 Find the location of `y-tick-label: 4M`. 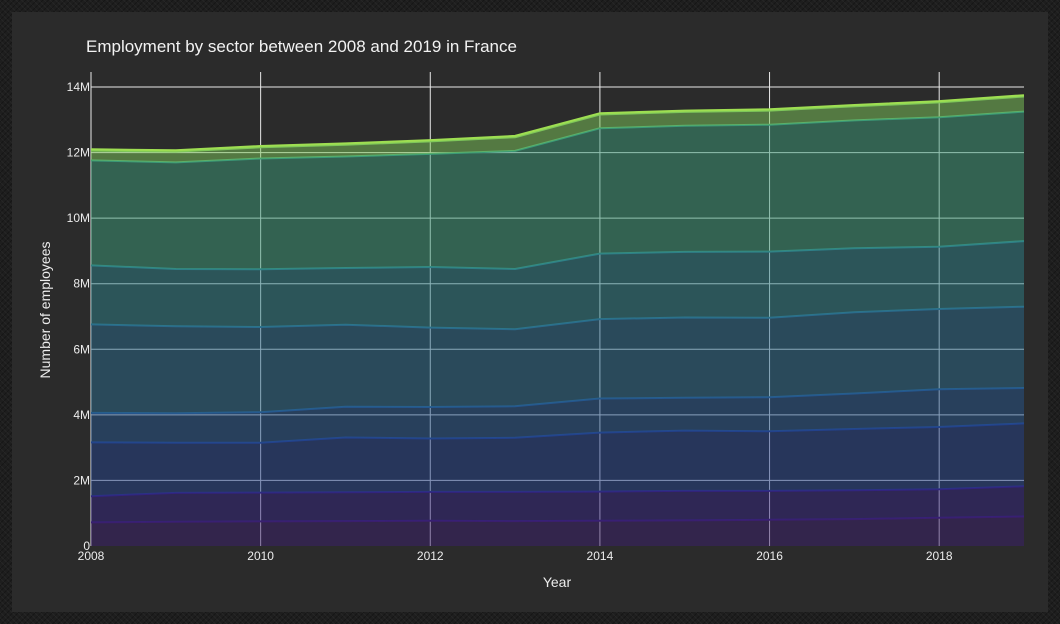

y-tick-label: 4M is located at coordinates (81, 415).